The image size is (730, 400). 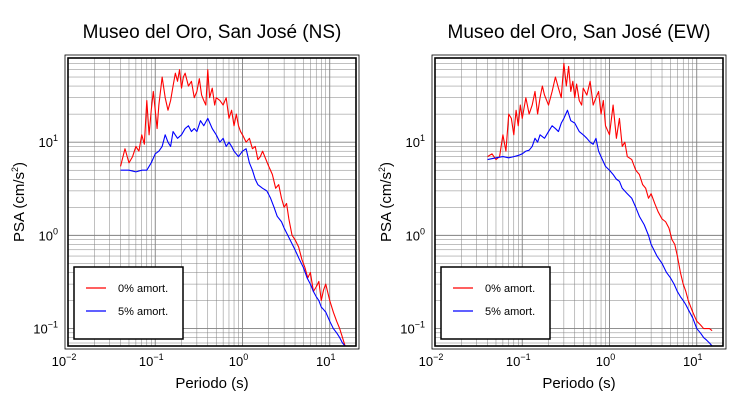 What do you see at coordinates (579, 32) in the screenshot?
I see `chart-title: Museo del Oro, San José (EW)` at bounding box center [579, 32].